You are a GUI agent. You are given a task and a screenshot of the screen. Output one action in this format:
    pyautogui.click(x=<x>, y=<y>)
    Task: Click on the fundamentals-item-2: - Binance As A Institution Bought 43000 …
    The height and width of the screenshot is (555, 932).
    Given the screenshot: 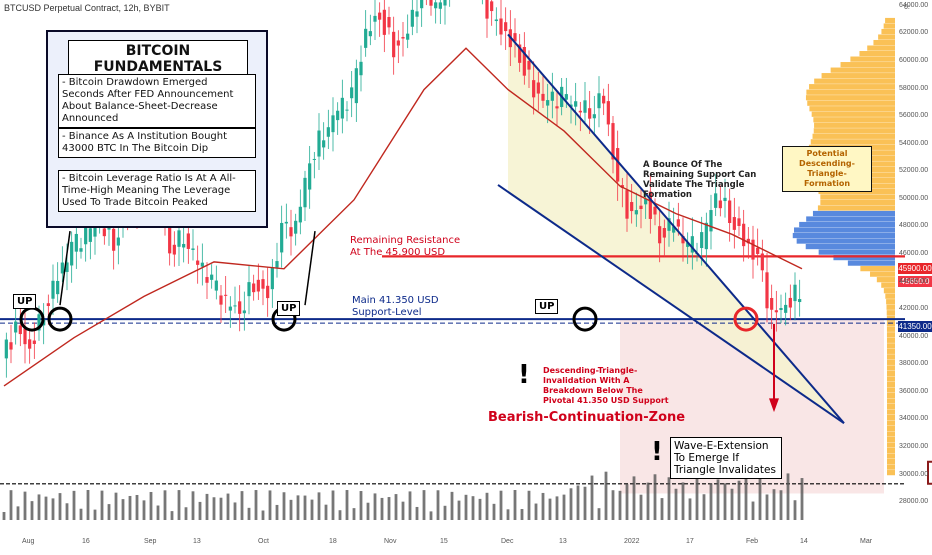 What is the action you would take?
    pyautogui.click(x=157, y=143)
    